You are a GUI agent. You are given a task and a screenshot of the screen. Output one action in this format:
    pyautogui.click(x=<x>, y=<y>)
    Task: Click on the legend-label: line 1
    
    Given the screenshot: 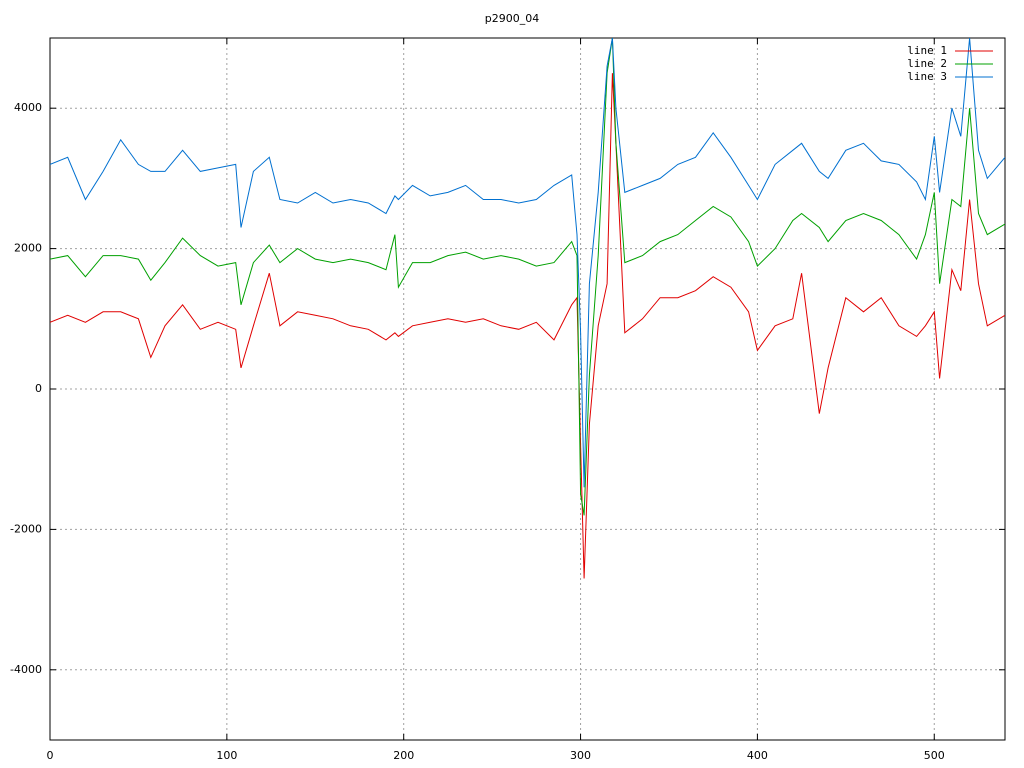 What is the action you would take?
    pyautogui.click(x=927, y=50)
    